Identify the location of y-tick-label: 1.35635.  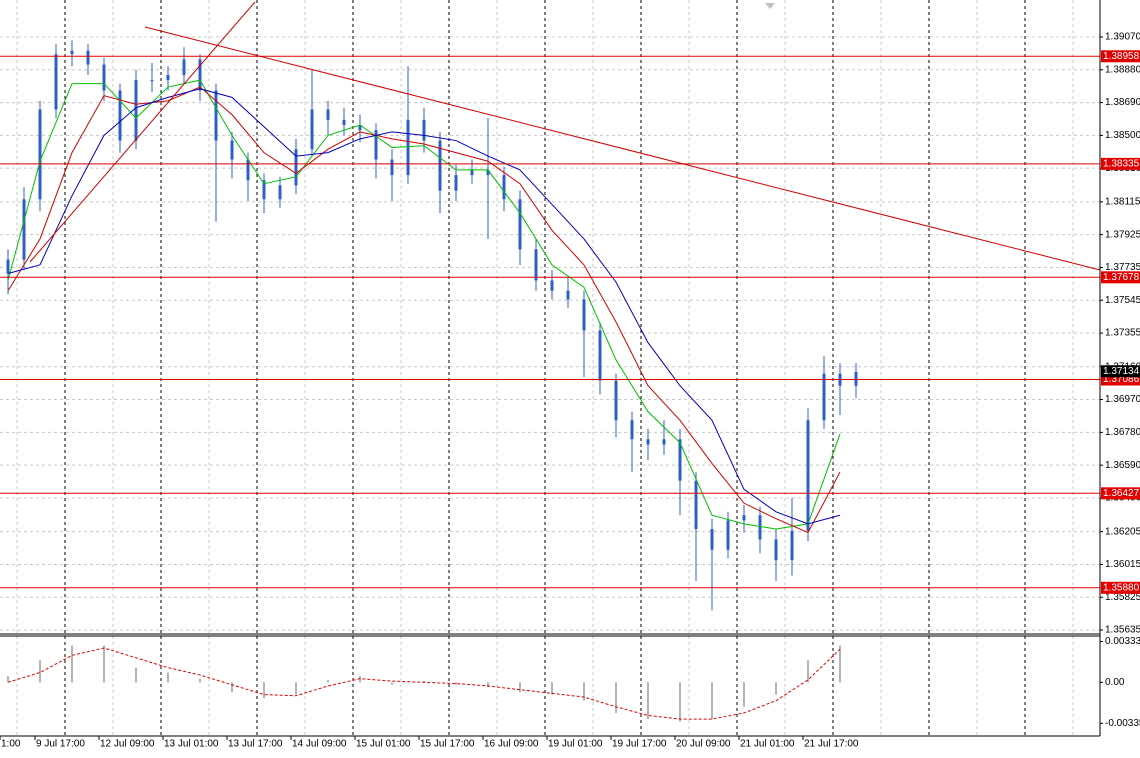
(1122, 630).